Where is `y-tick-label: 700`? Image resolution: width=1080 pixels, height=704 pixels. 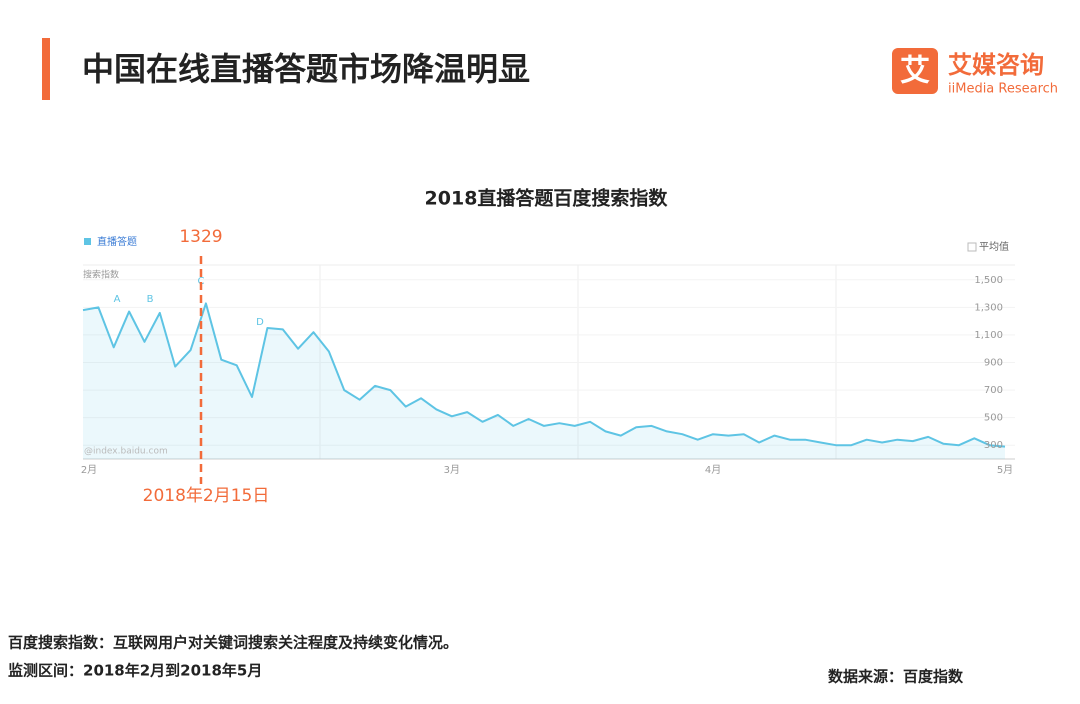 y-tick-label: 700 is located at coordinates (993, 390).